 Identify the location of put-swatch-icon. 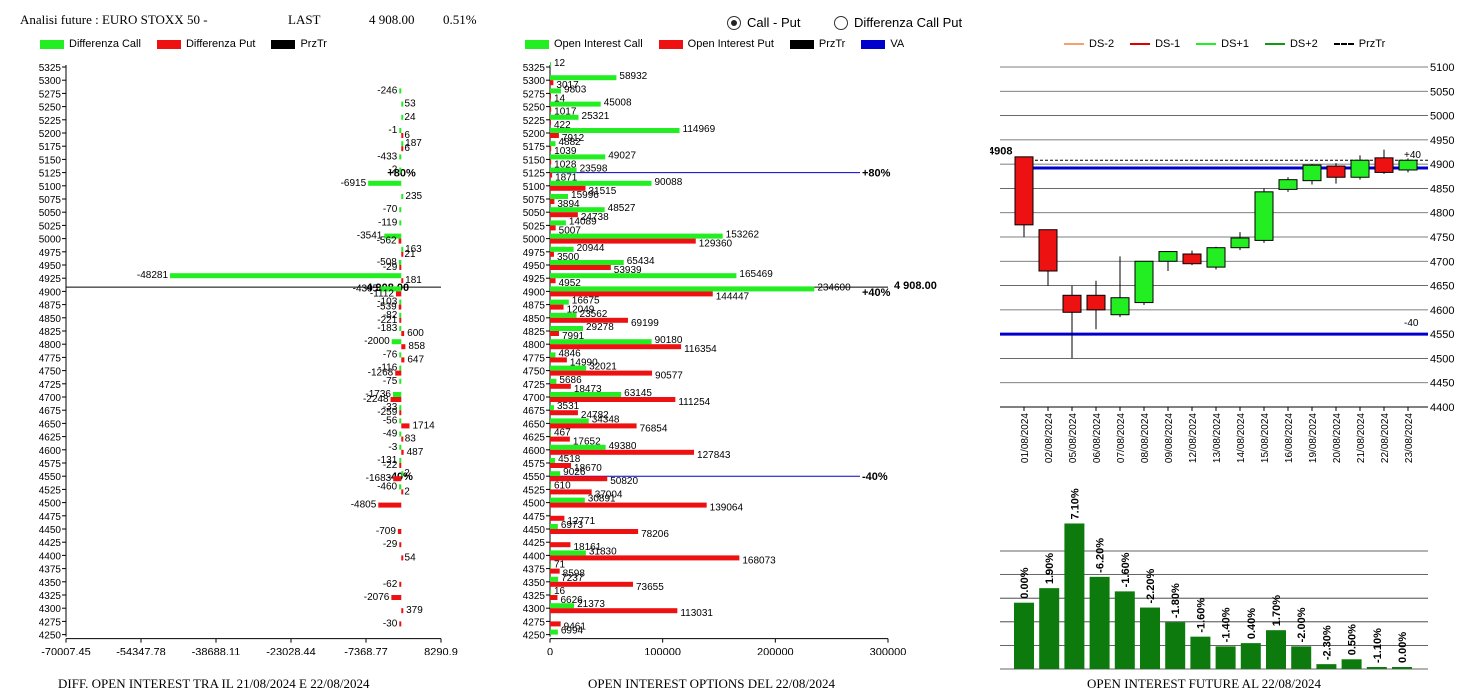
(168, 44).